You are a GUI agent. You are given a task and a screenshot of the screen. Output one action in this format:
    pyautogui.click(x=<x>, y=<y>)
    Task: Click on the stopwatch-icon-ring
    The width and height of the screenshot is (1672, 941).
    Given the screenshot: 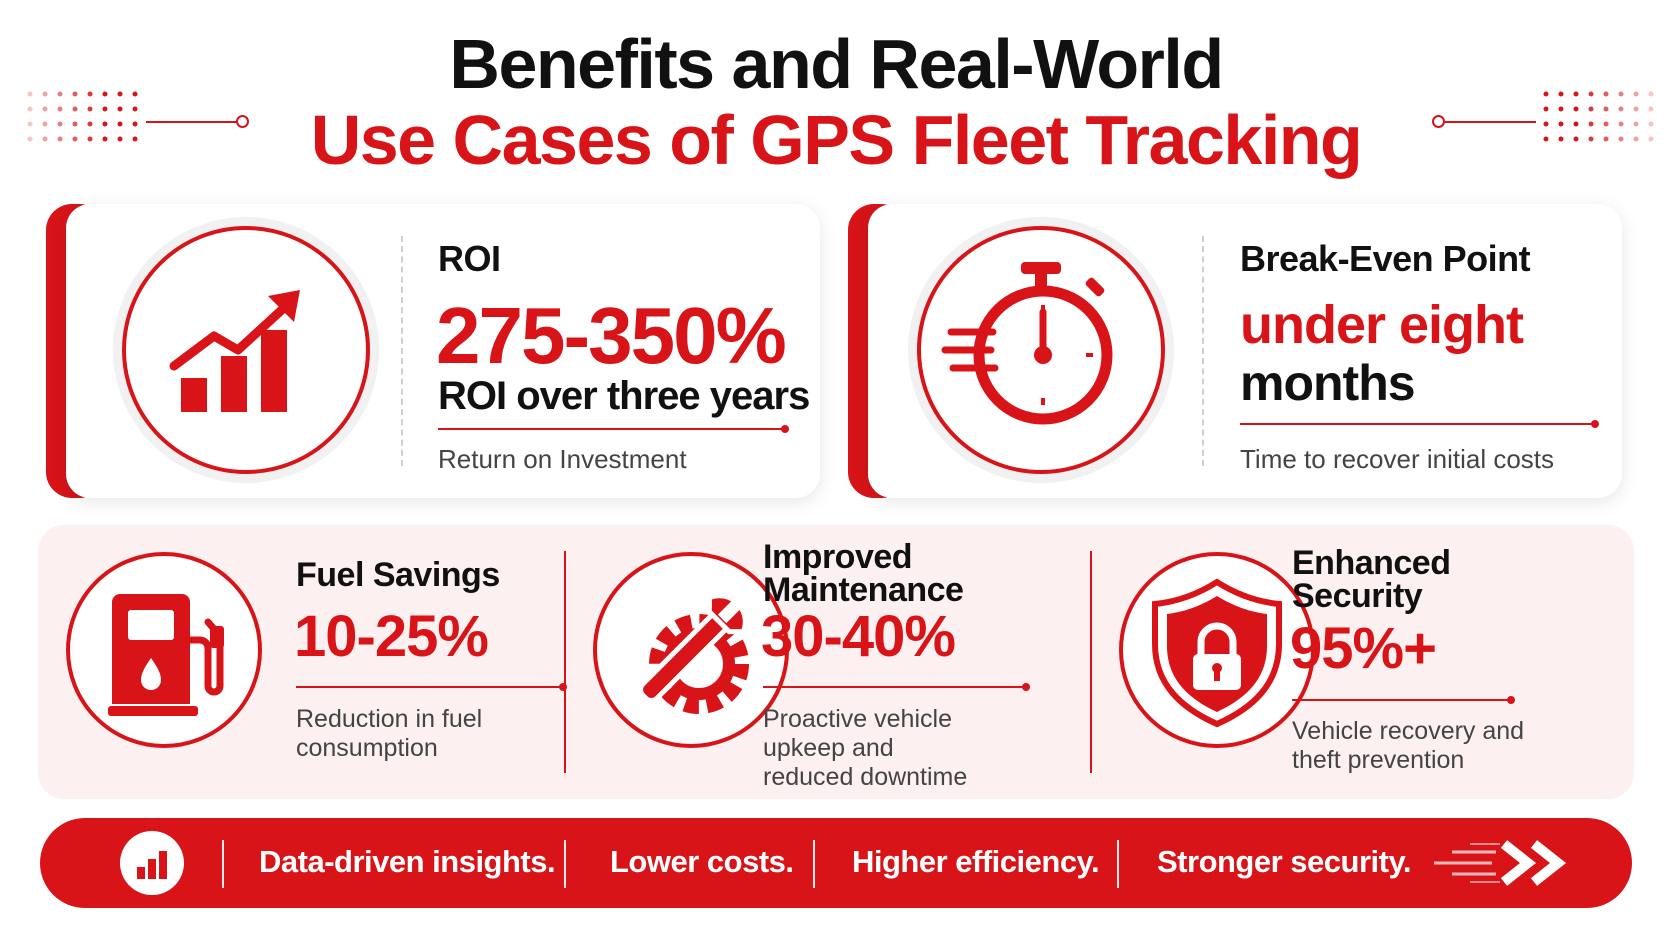 What is the action you would take?
    pyautogui.click(x=1041, y=350)
    